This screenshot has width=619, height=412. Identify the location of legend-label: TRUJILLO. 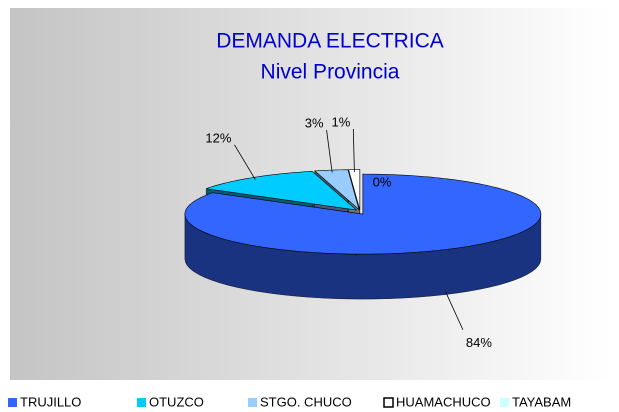
(50, 401).